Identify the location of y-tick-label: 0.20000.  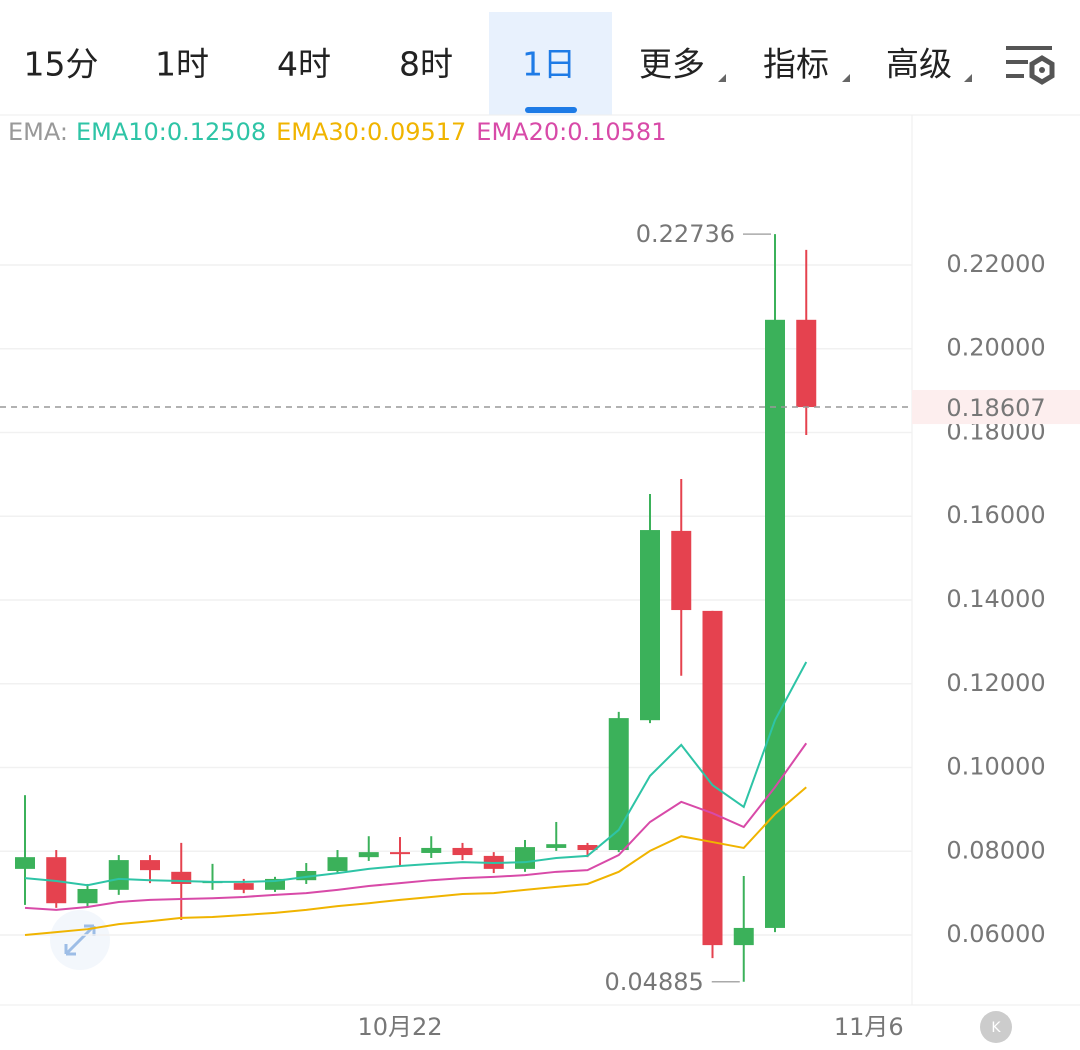
(995, 348).